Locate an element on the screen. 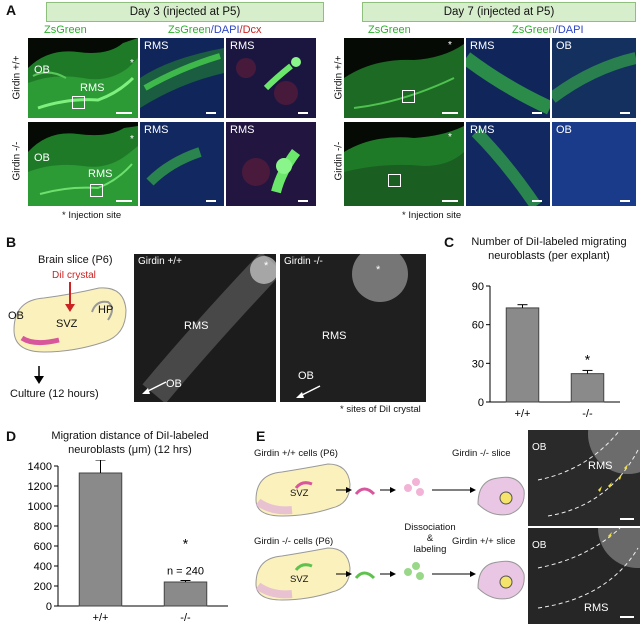  micrograph-d7-ko-overview: * is located at coordinates (404, 164).